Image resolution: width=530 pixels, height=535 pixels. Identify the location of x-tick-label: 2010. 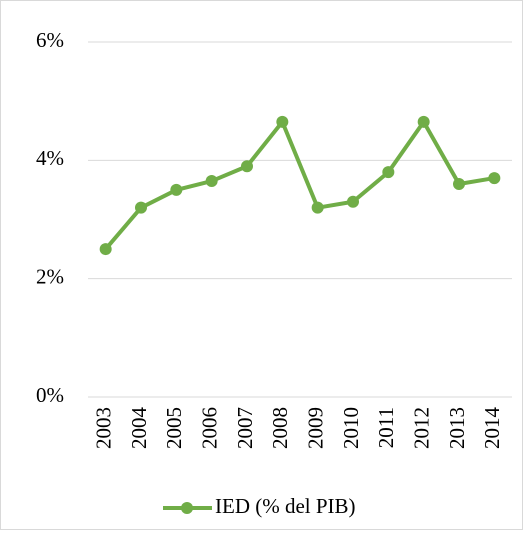
(351, 428).